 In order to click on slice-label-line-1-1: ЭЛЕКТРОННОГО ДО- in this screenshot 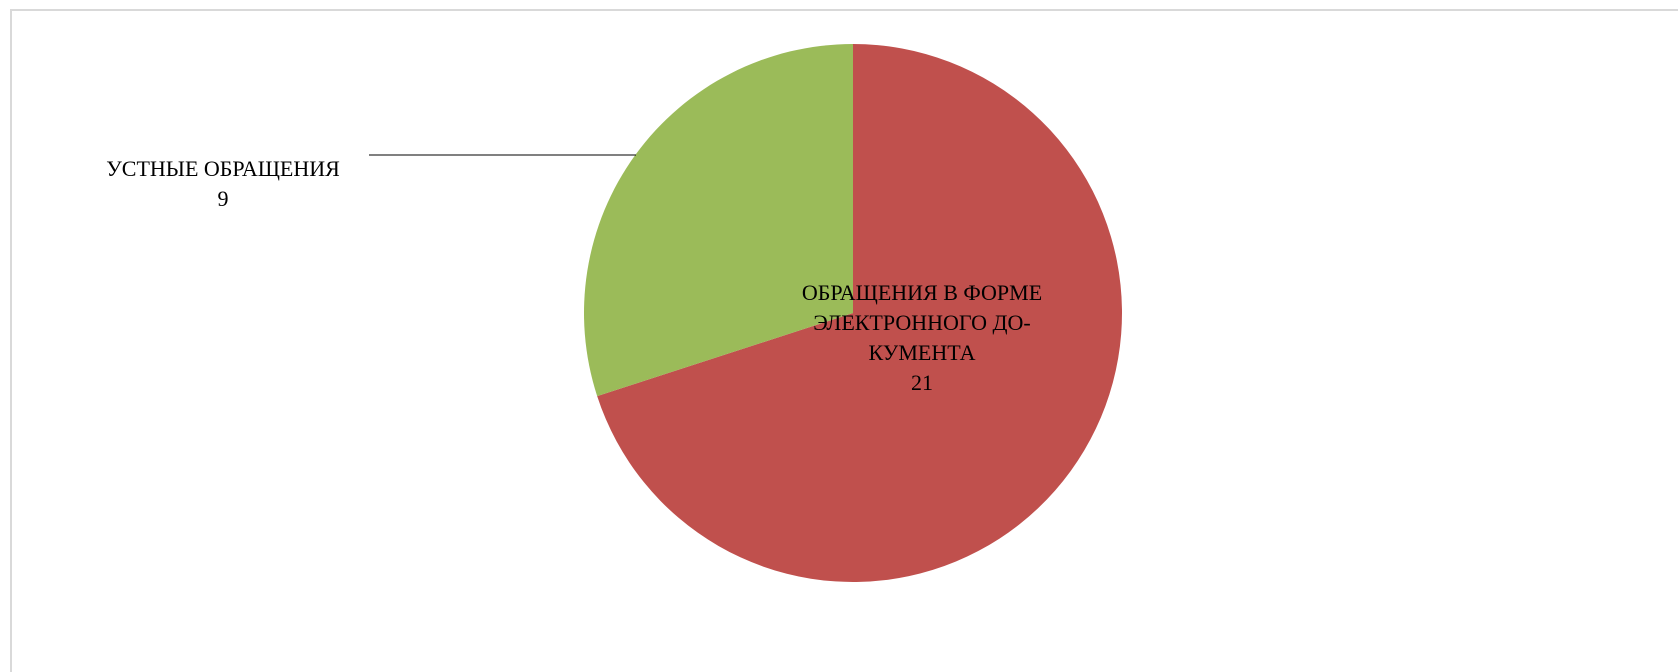, I will do `click(921, 322)`.